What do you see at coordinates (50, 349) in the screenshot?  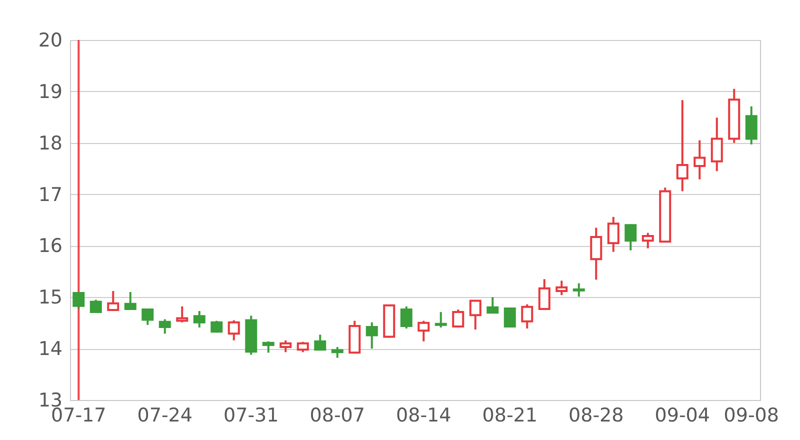 I see `y-tick-label: 14` at bounding box center [50, 349].